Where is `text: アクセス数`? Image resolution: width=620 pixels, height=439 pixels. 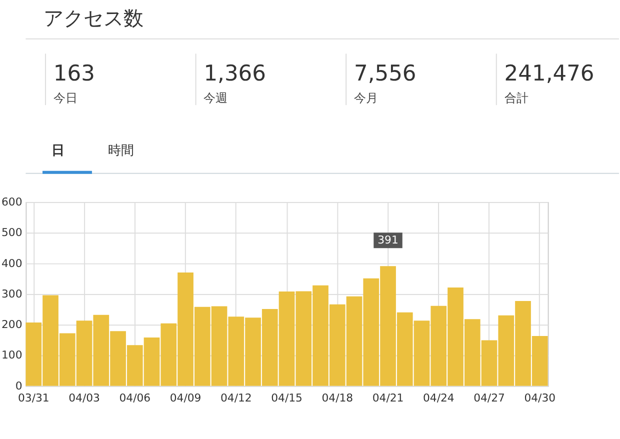 text: アクセス数 is located at coordinates (94, 18).